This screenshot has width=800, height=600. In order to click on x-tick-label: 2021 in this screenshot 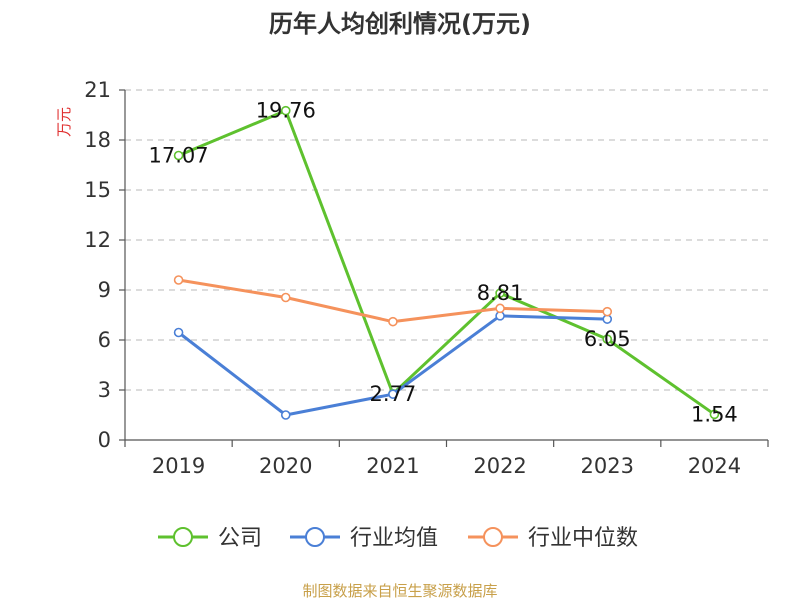, I will do `click(392, 466)`.